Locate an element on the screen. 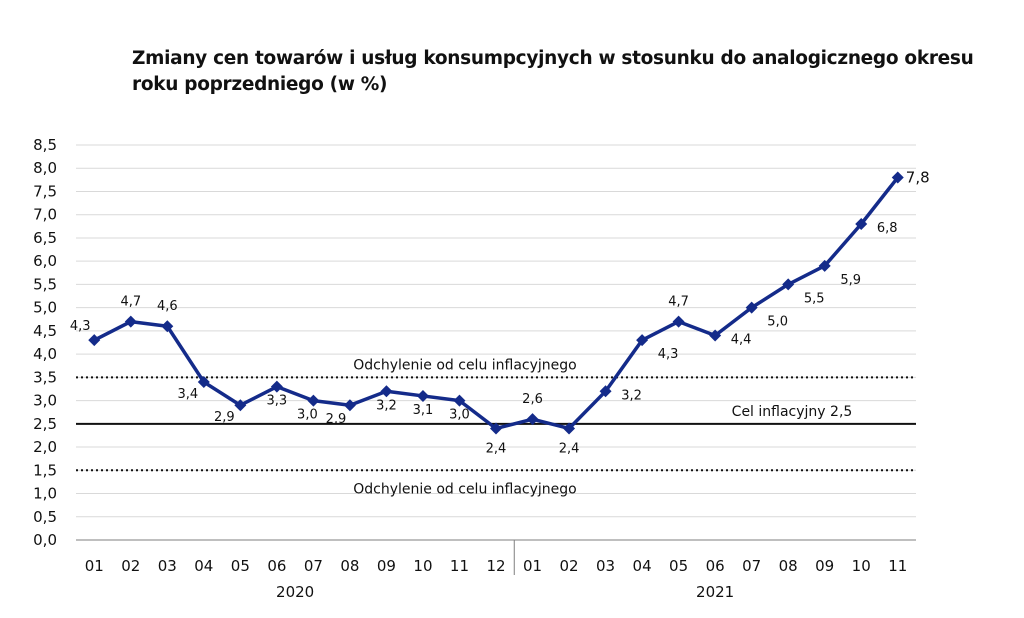 The height and width of the screenshot is (618, 1024). y-tick-label: 2,5 is located at coordinates (45, 424).